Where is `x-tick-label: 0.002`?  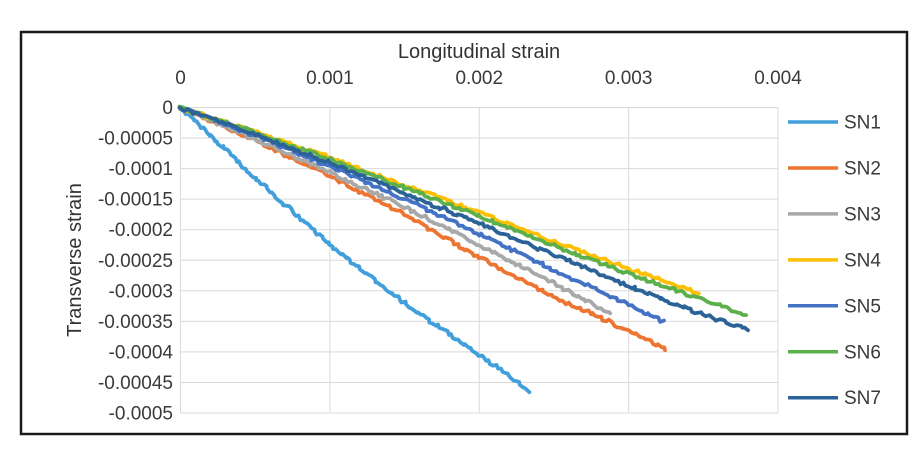 x-tick-label: 0.002 is located at coordinates (479, 78).